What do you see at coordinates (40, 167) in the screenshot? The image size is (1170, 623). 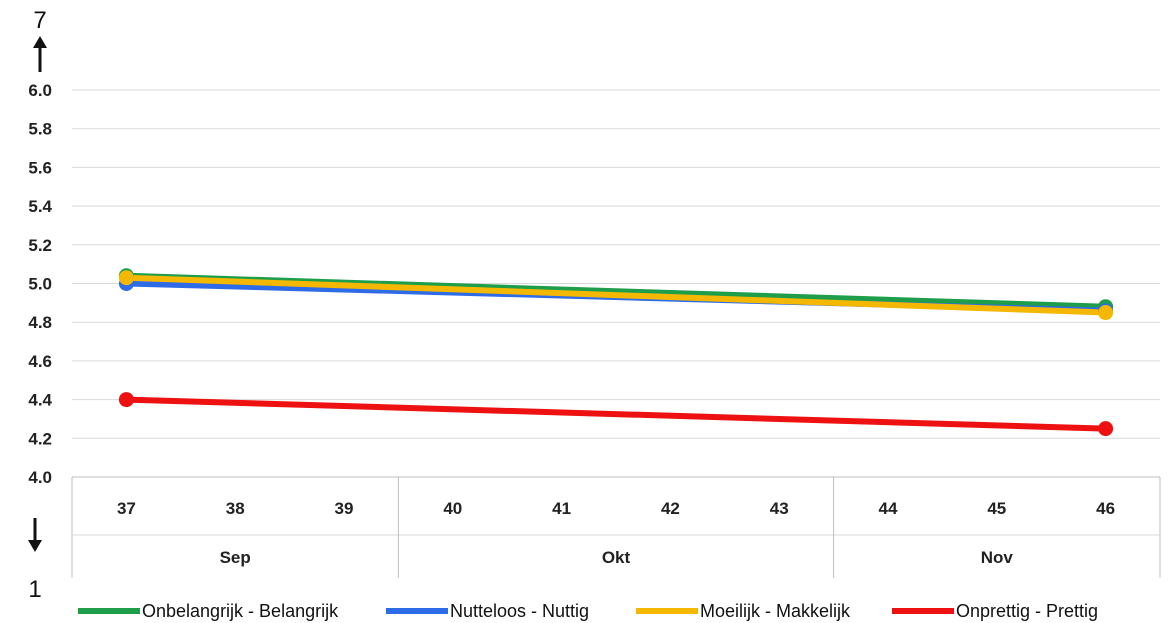 I see `y-tick-label: 5.6` at bounding box center [40, 167].